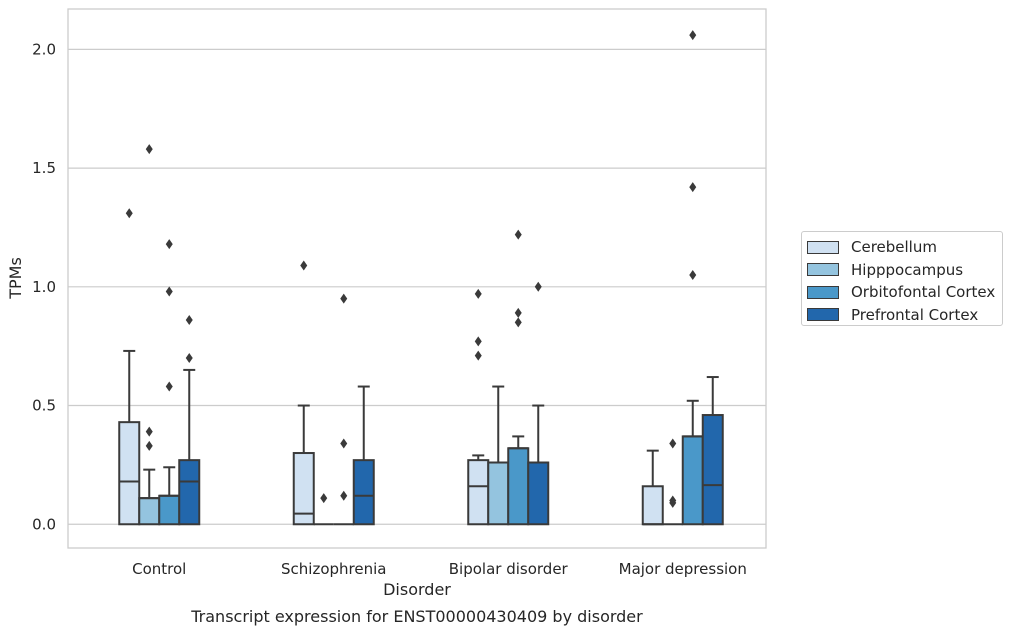 This screenshot has width=1014, height=638. Describe the element at coordinates (44, 406) in the screenshot. I see `y-tick-label: 0.5` at that location.